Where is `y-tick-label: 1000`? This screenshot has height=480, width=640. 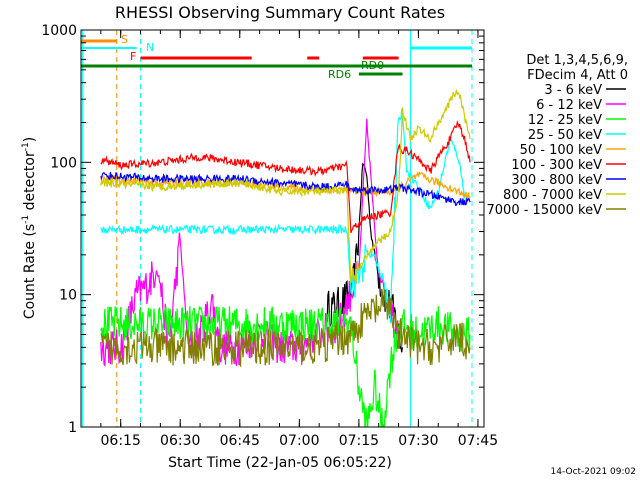 y-tick-label: 1000 is located at coordinates (59, 31).